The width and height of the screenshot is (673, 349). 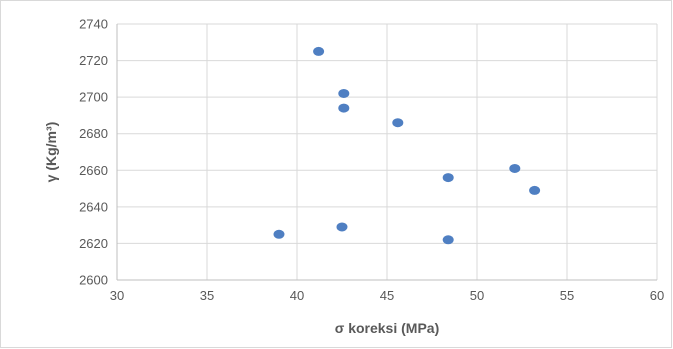 What do you see at coordinates (93, 97) in the screenshot?
I see `y-tick-label: 2700` at bounding box center [93, 97].